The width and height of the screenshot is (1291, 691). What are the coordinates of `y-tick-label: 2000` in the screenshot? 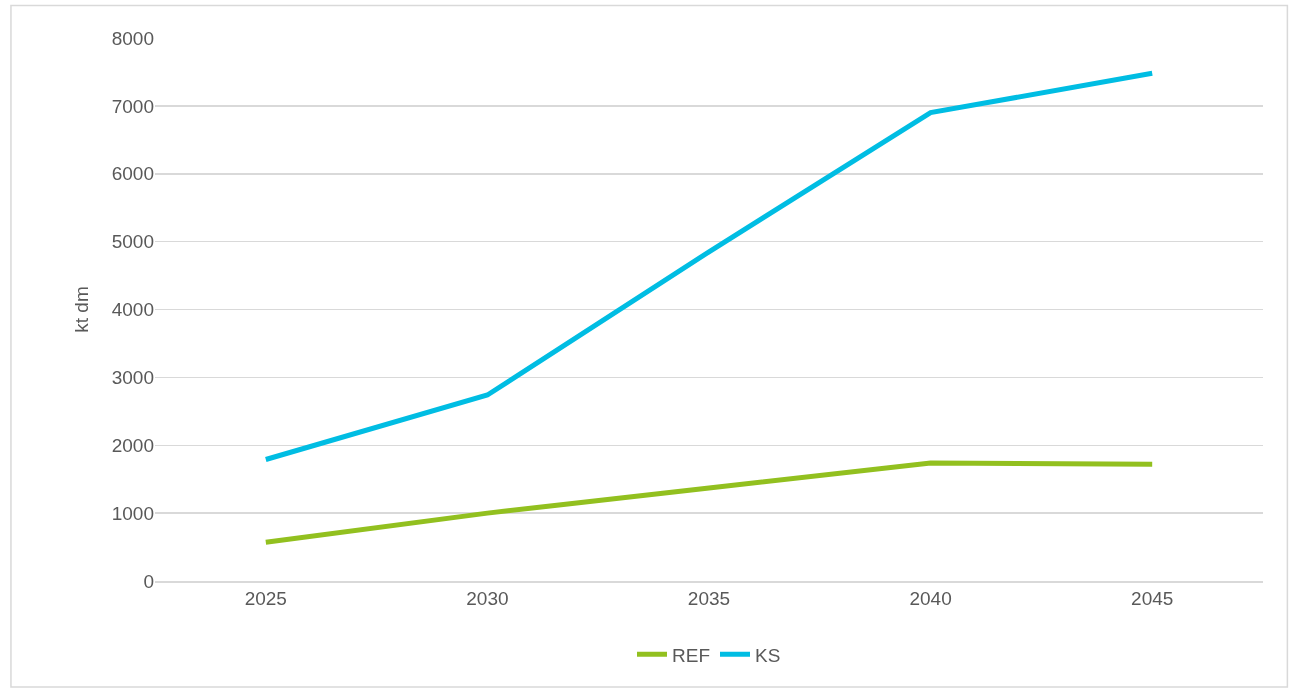 It's located at (132, 445).